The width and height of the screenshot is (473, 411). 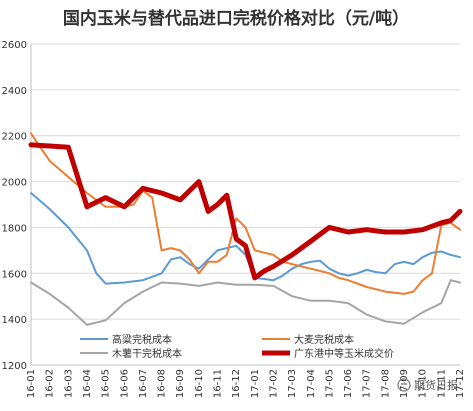 I want to click on y-tick-label: 1800, so click(x=14, y=228).